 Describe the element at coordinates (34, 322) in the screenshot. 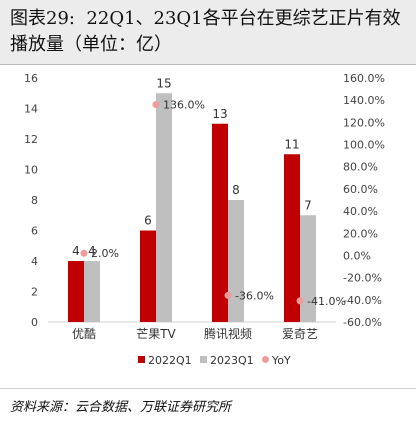

I see `left-tick-label: 0` at that location.